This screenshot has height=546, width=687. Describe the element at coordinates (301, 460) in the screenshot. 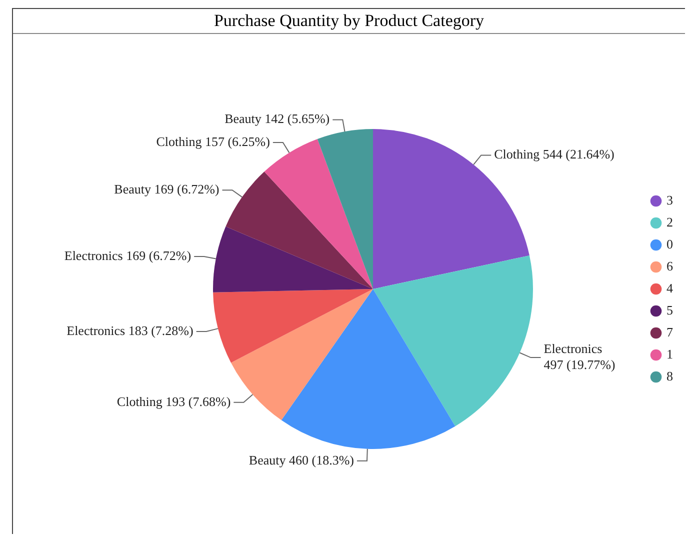

I see `data-label: Beauty 460 (18.3%)` at that location.